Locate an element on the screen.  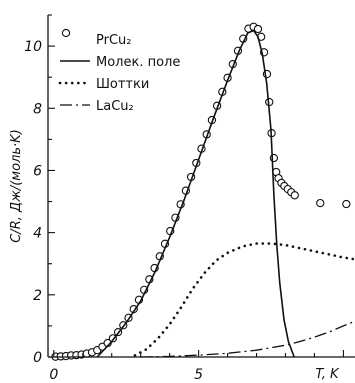
legend-label: Шоттки is located at coordinates (122, 84).